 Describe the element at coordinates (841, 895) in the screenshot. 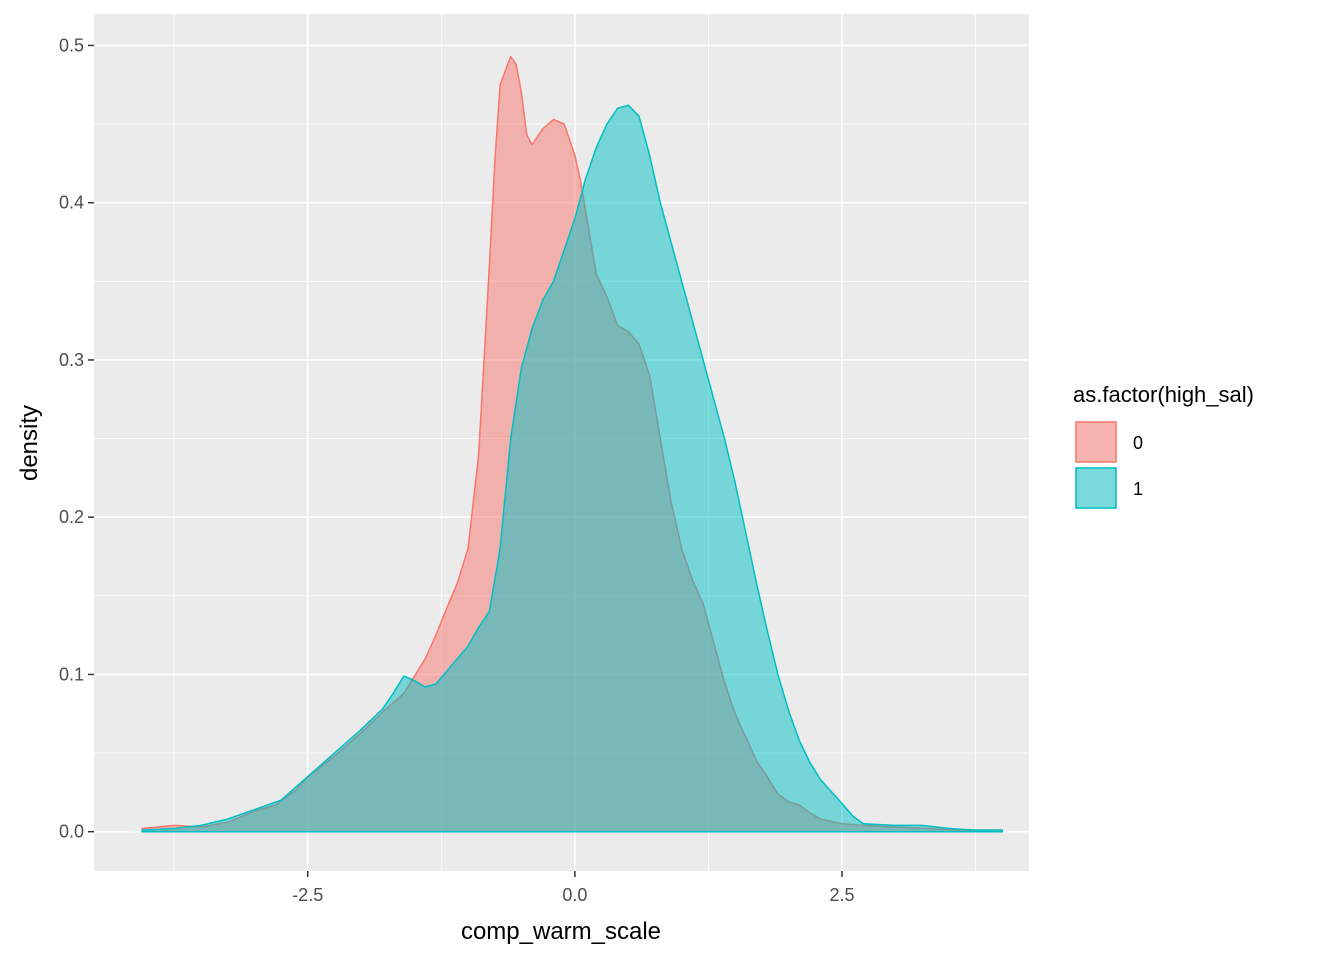

I see `x-tick-label: 2.5` at that location.